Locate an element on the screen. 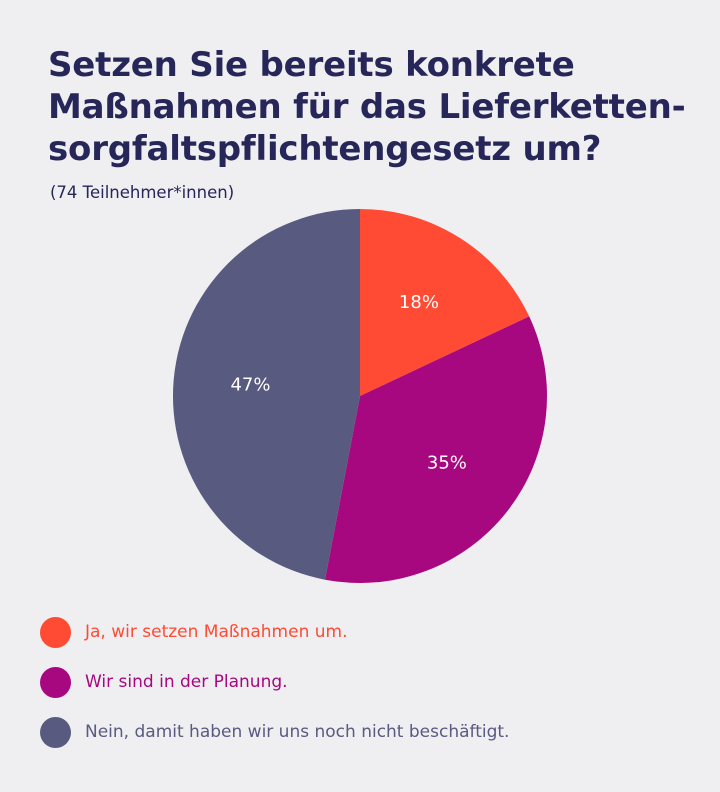  pie-slice-label-3: 47% is located at coordinates (250, 385).